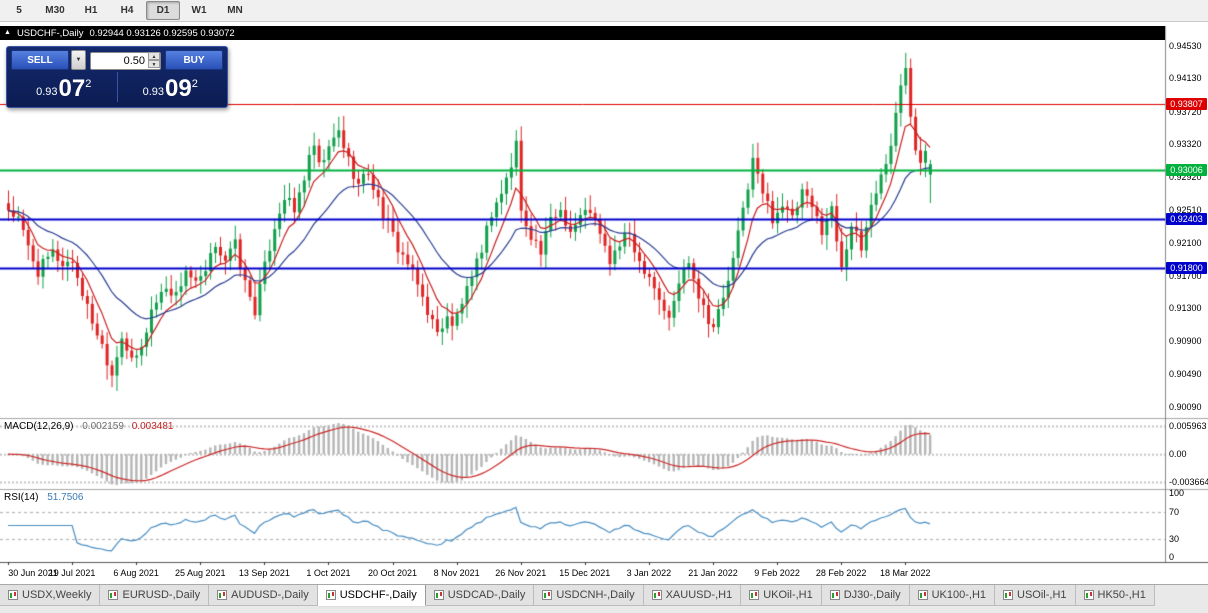  Describe the element at coordinates (905, 573) in the screenshot. I see `date-axis-label: 18 Mar 2022` at that location.